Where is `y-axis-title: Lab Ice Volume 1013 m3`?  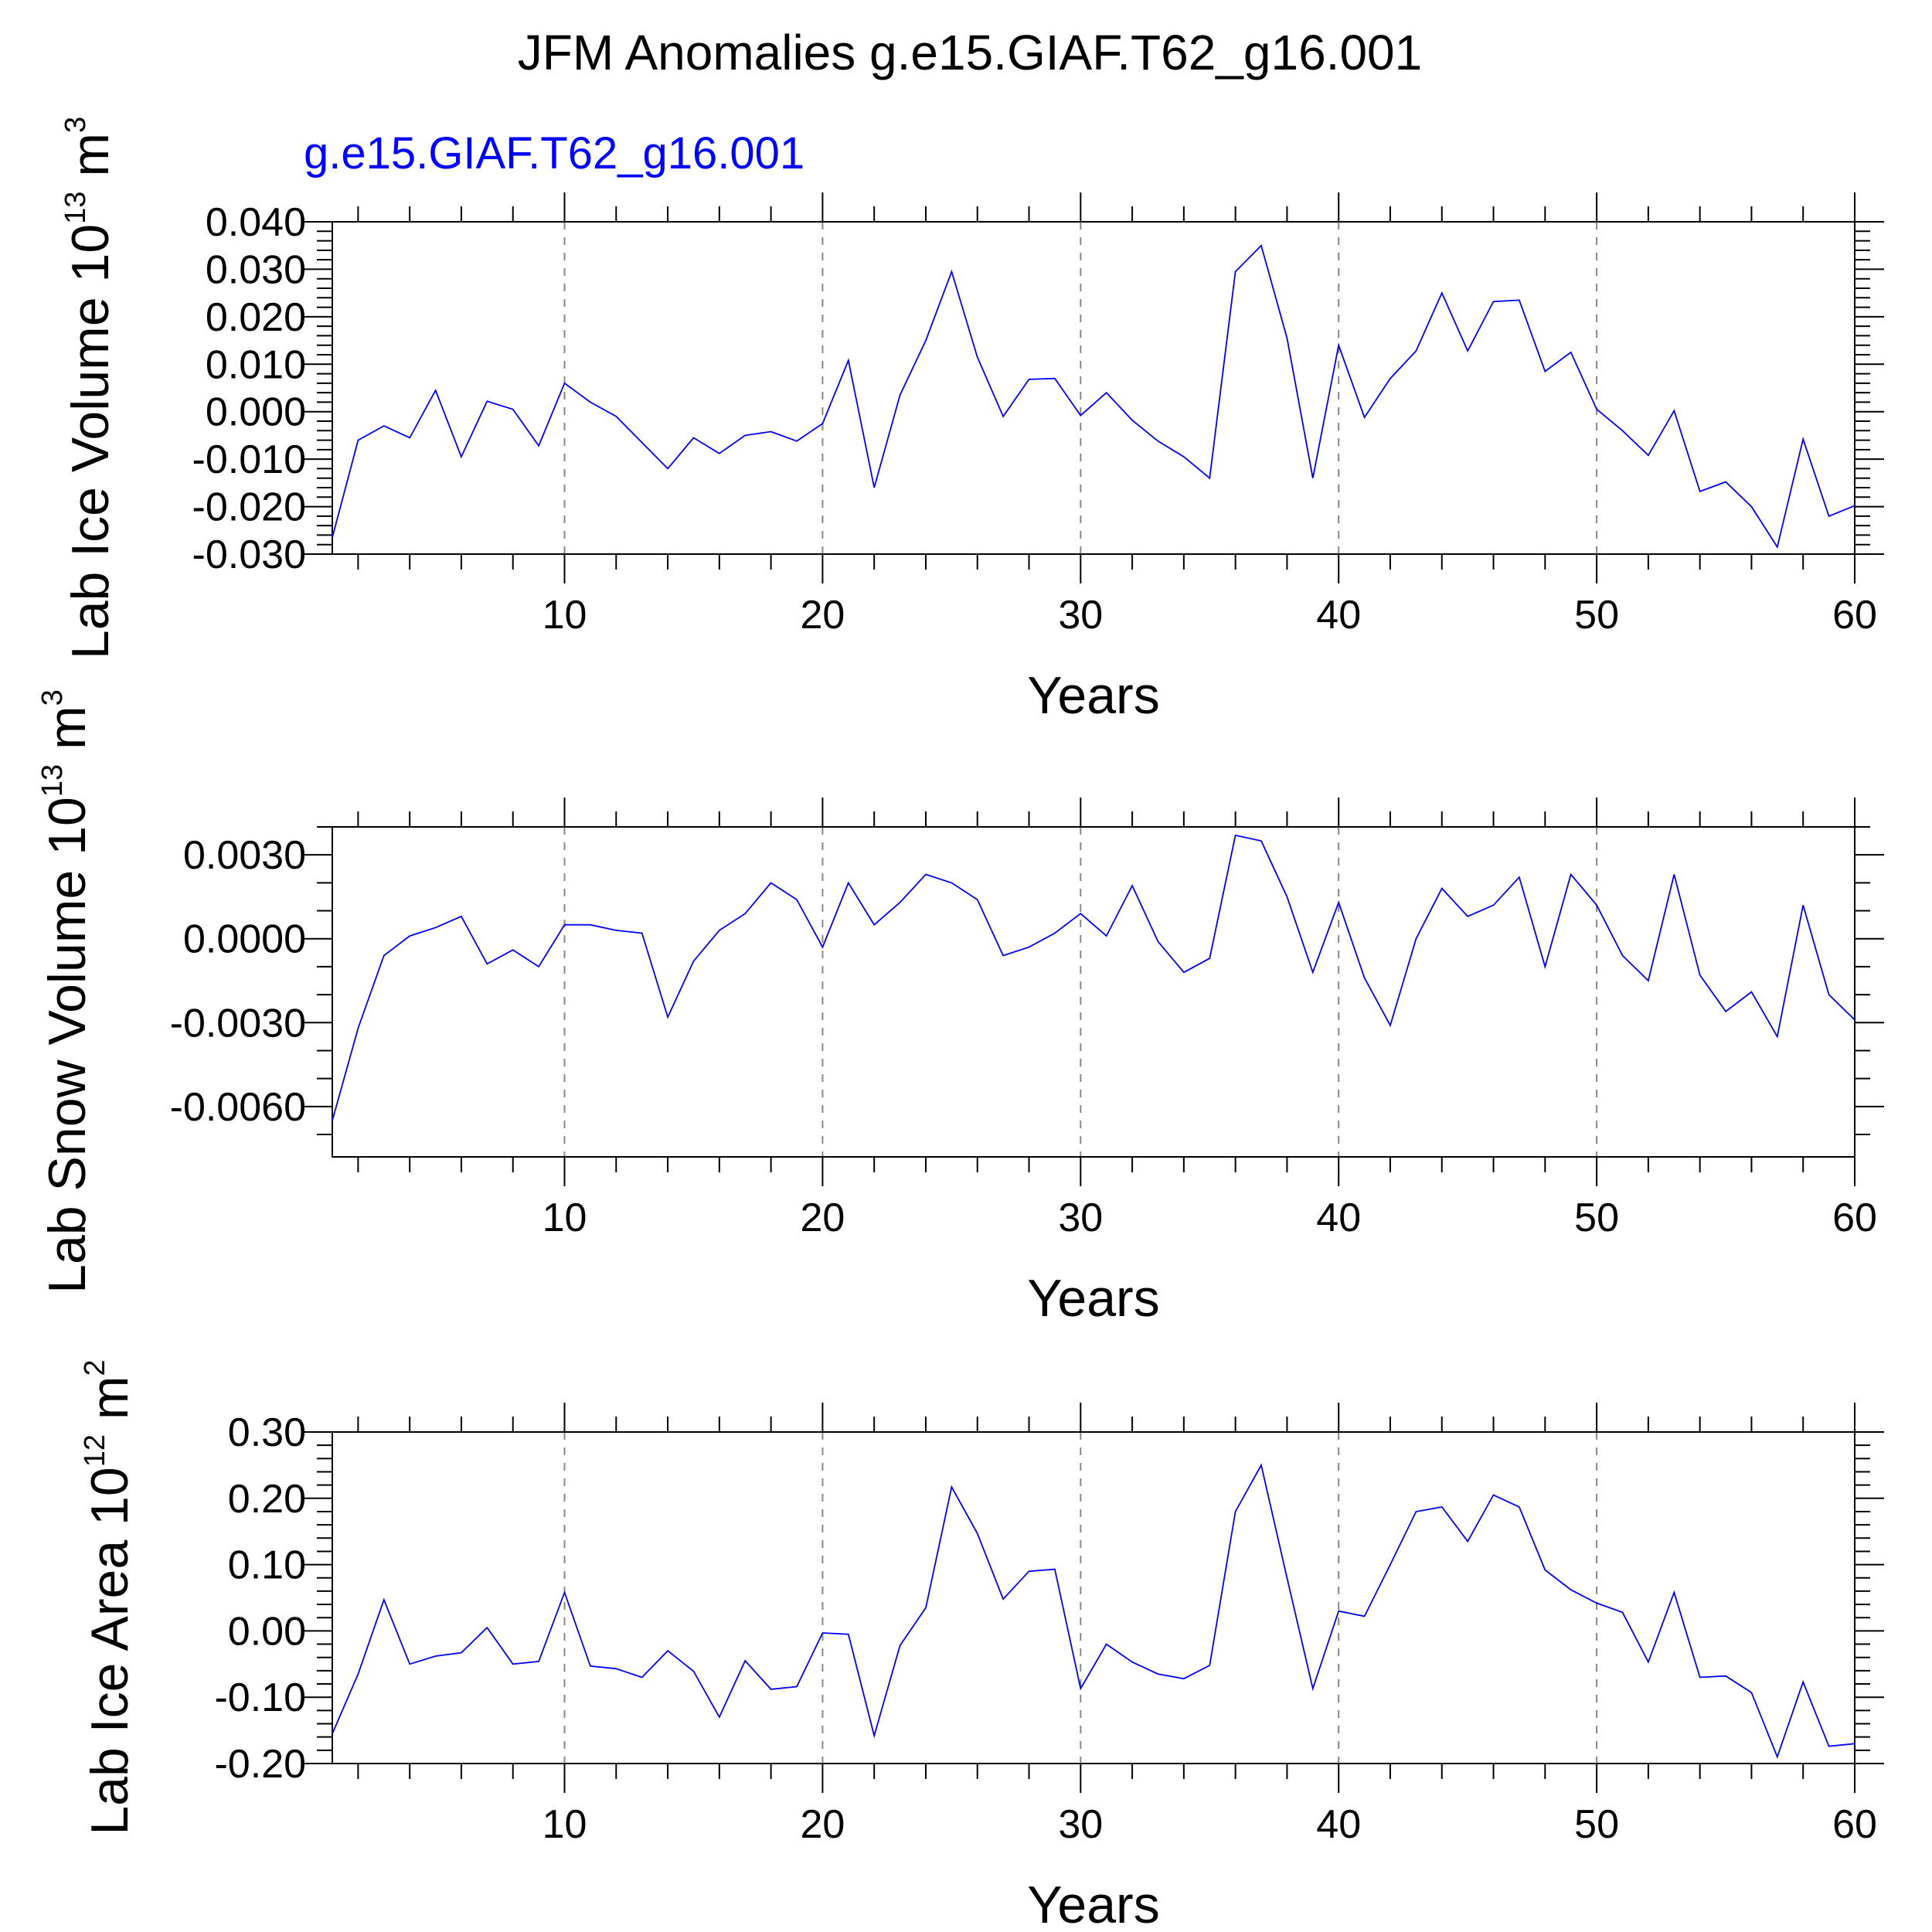 y-axis-title: Lab Ice Volume 1013 m3 is located at coordinates (90, 388).